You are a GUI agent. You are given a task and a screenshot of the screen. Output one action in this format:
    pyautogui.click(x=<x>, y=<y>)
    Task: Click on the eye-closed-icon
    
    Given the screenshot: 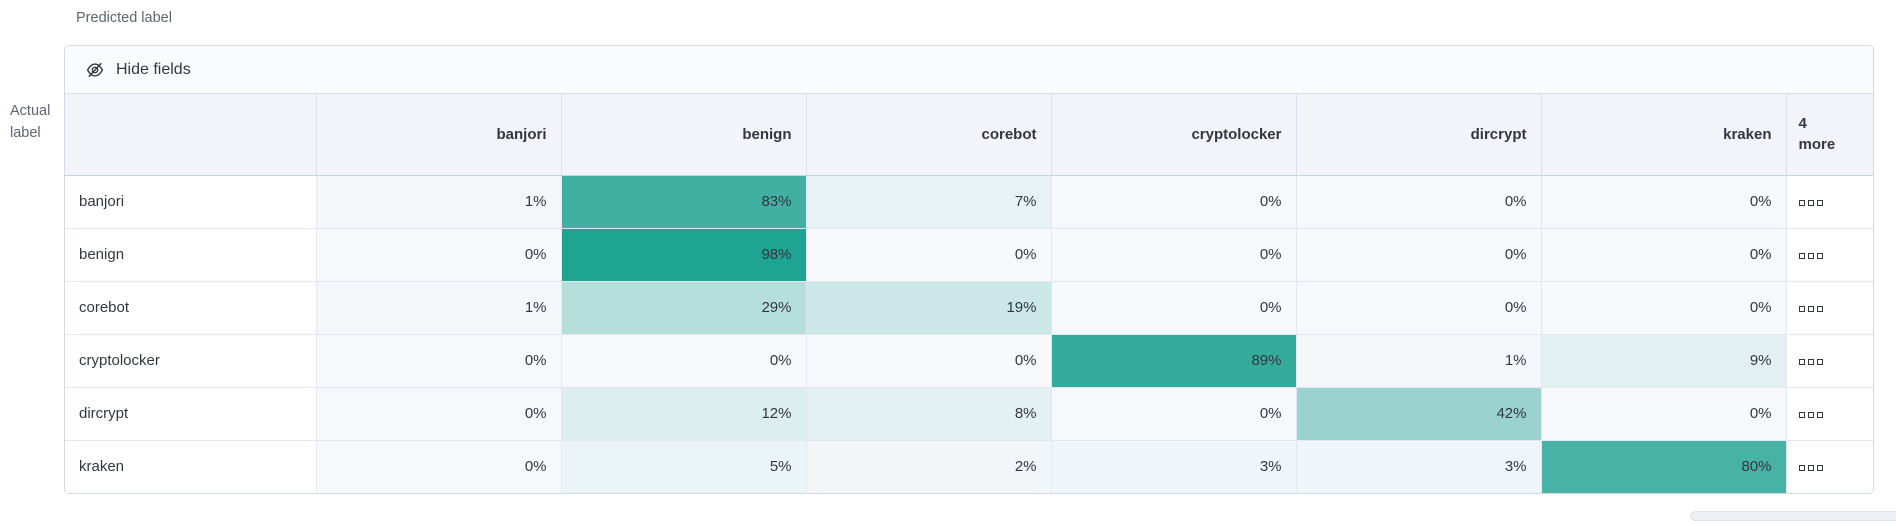 What is the action you would take?
    pyautogui.click(x=95, y=70)
    